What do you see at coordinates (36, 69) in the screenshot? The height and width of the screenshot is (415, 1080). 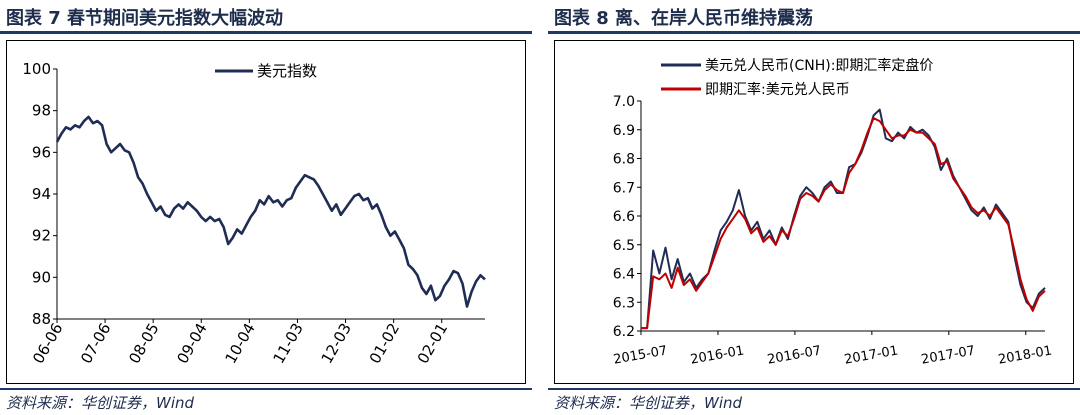 I see `y-tick-label: 100` at bounding box center [36, 69].